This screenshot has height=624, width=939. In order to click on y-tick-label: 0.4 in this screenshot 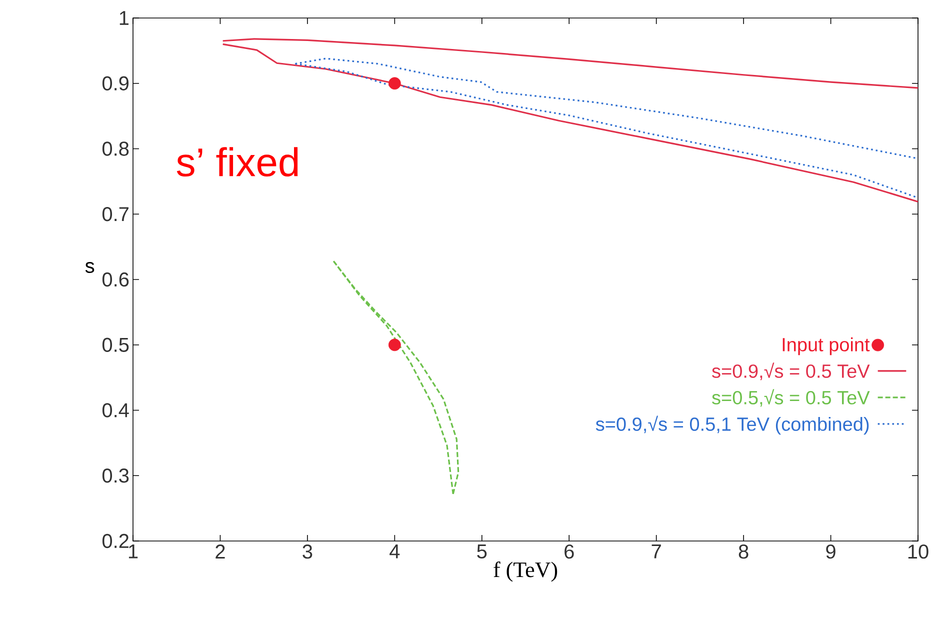, I will do `click(115, 410)`.